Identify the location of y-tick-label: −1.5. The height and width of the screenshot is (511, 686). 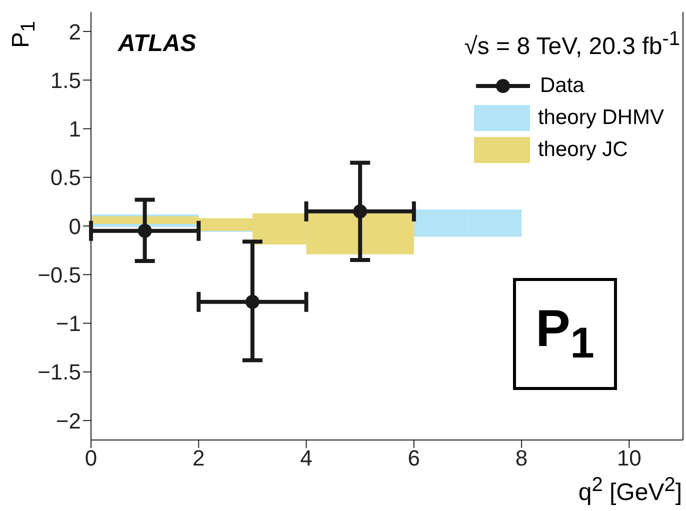
(59, 372).